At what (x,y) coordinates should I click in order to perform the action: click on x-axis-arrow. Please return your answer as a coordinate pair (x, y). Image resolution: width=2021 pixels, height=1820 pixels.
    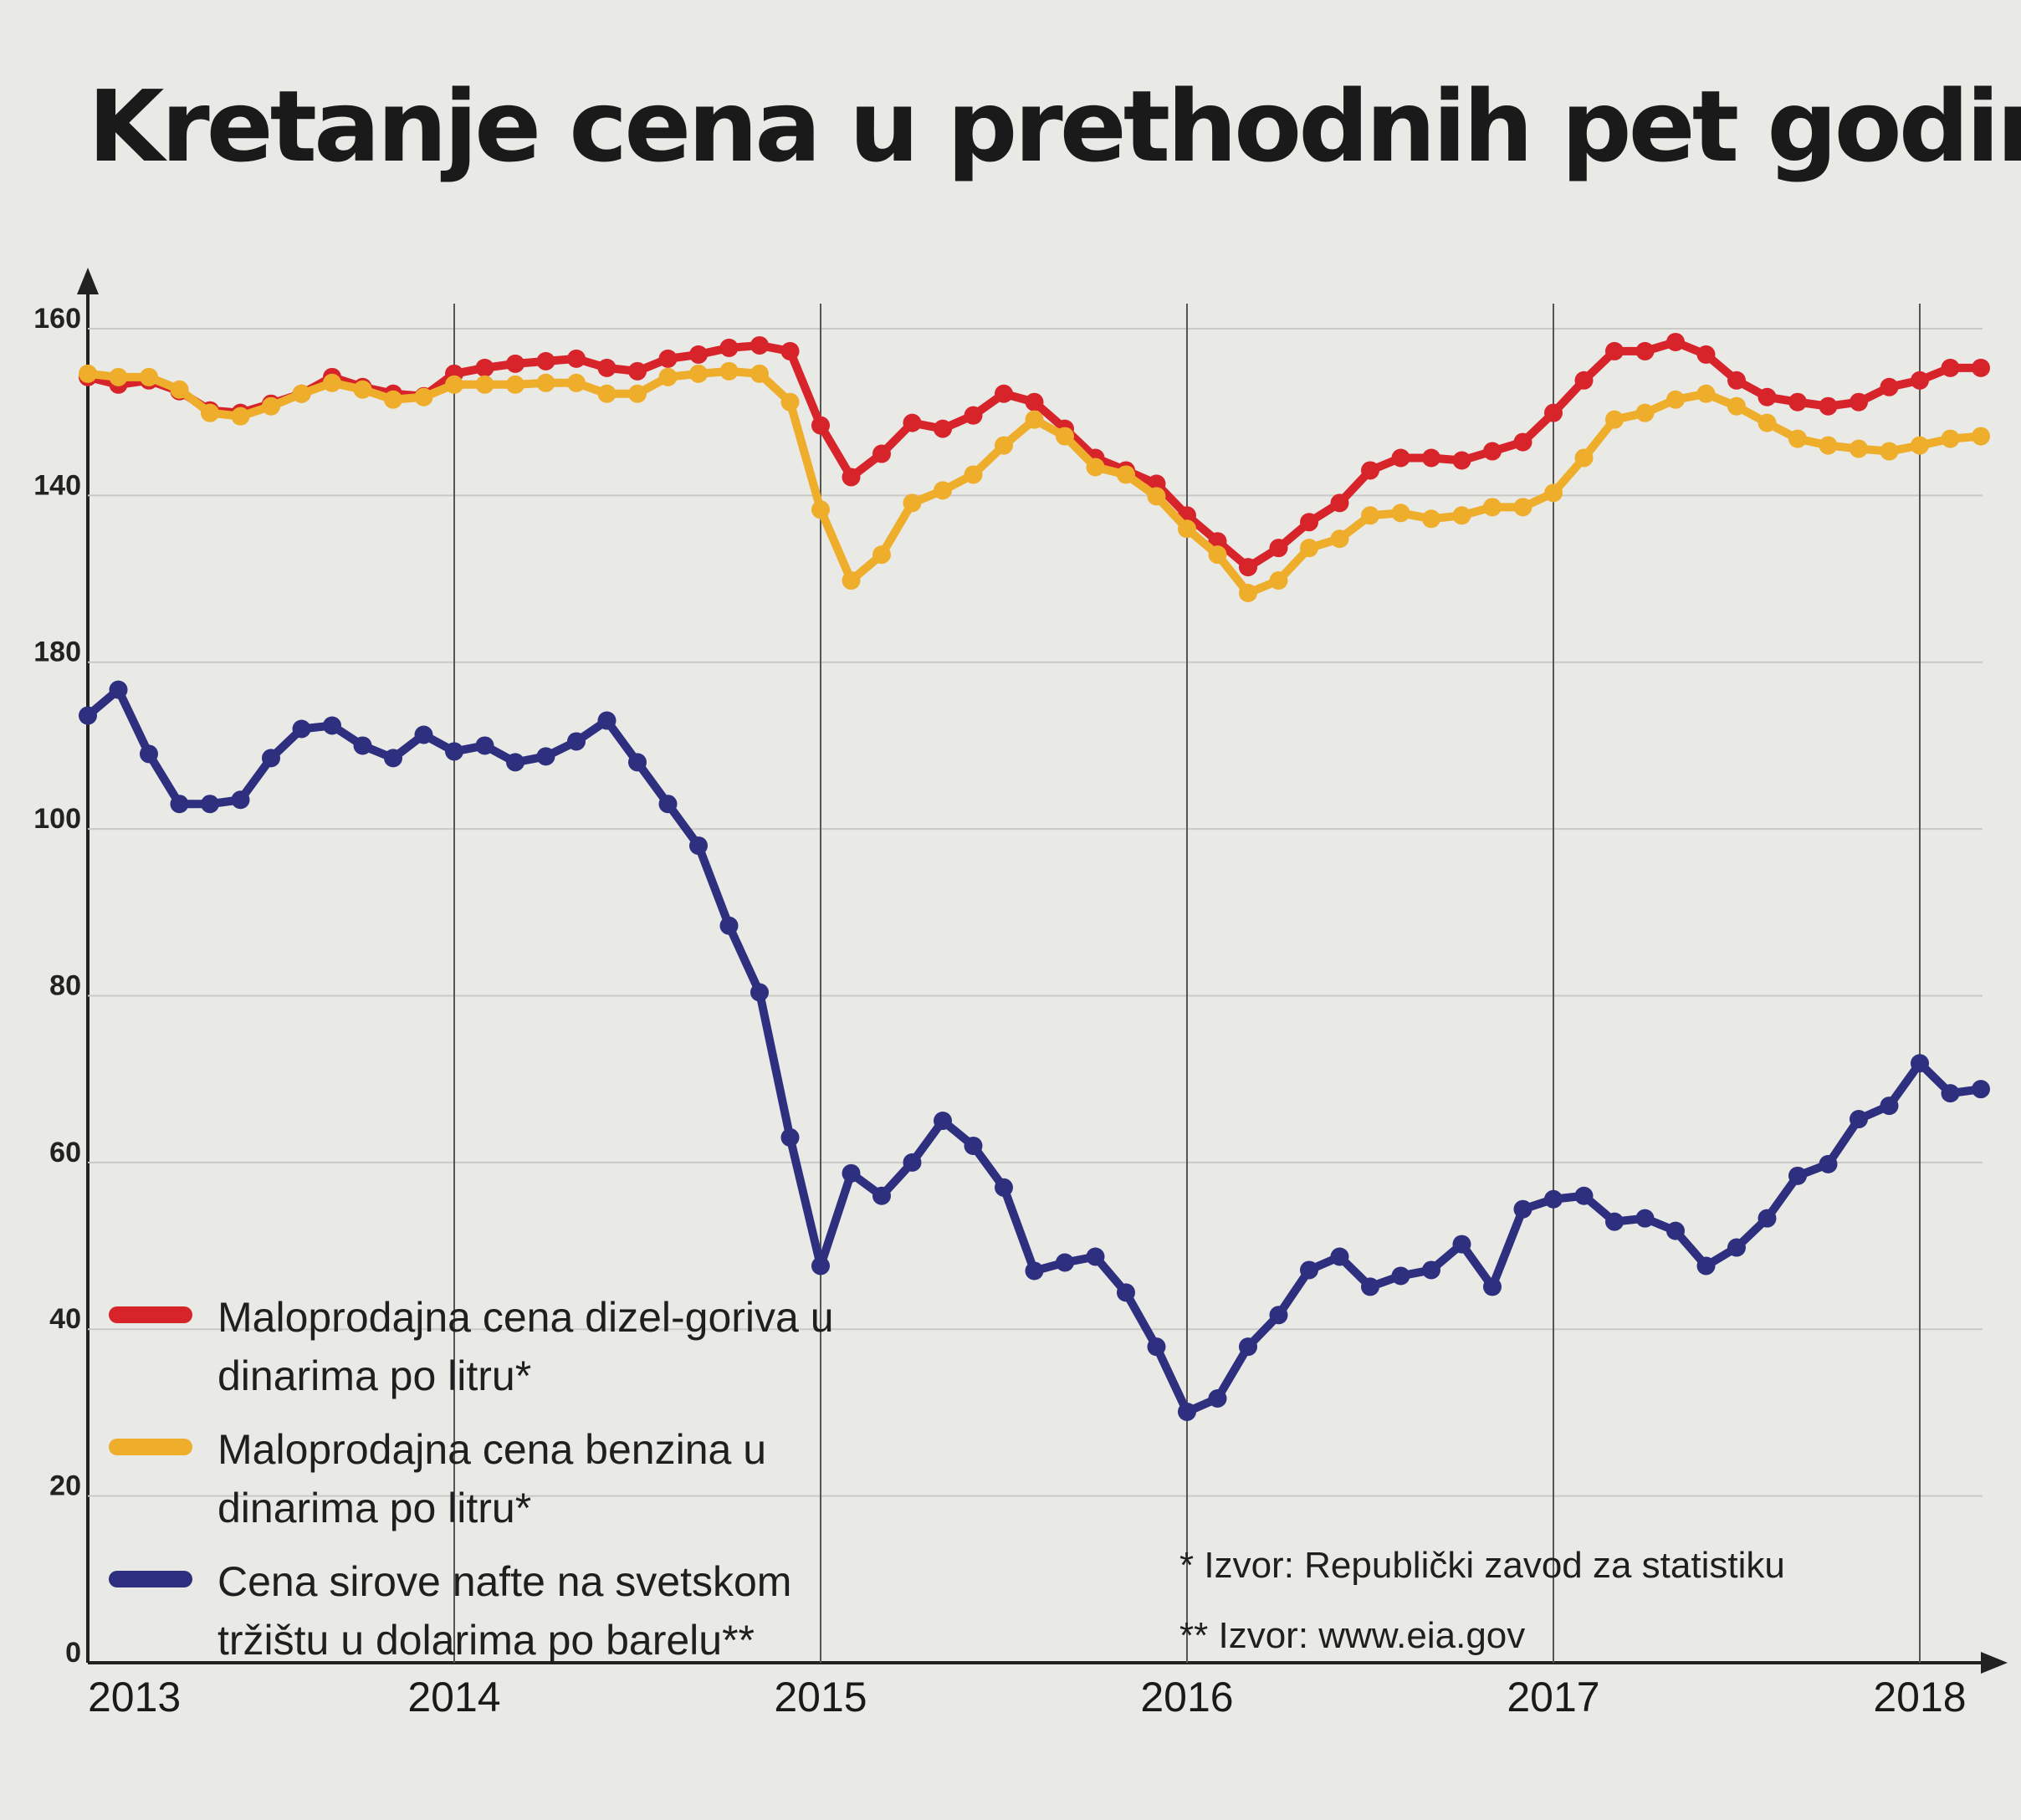
    Looking at the image, I should click on (1994, 1663).